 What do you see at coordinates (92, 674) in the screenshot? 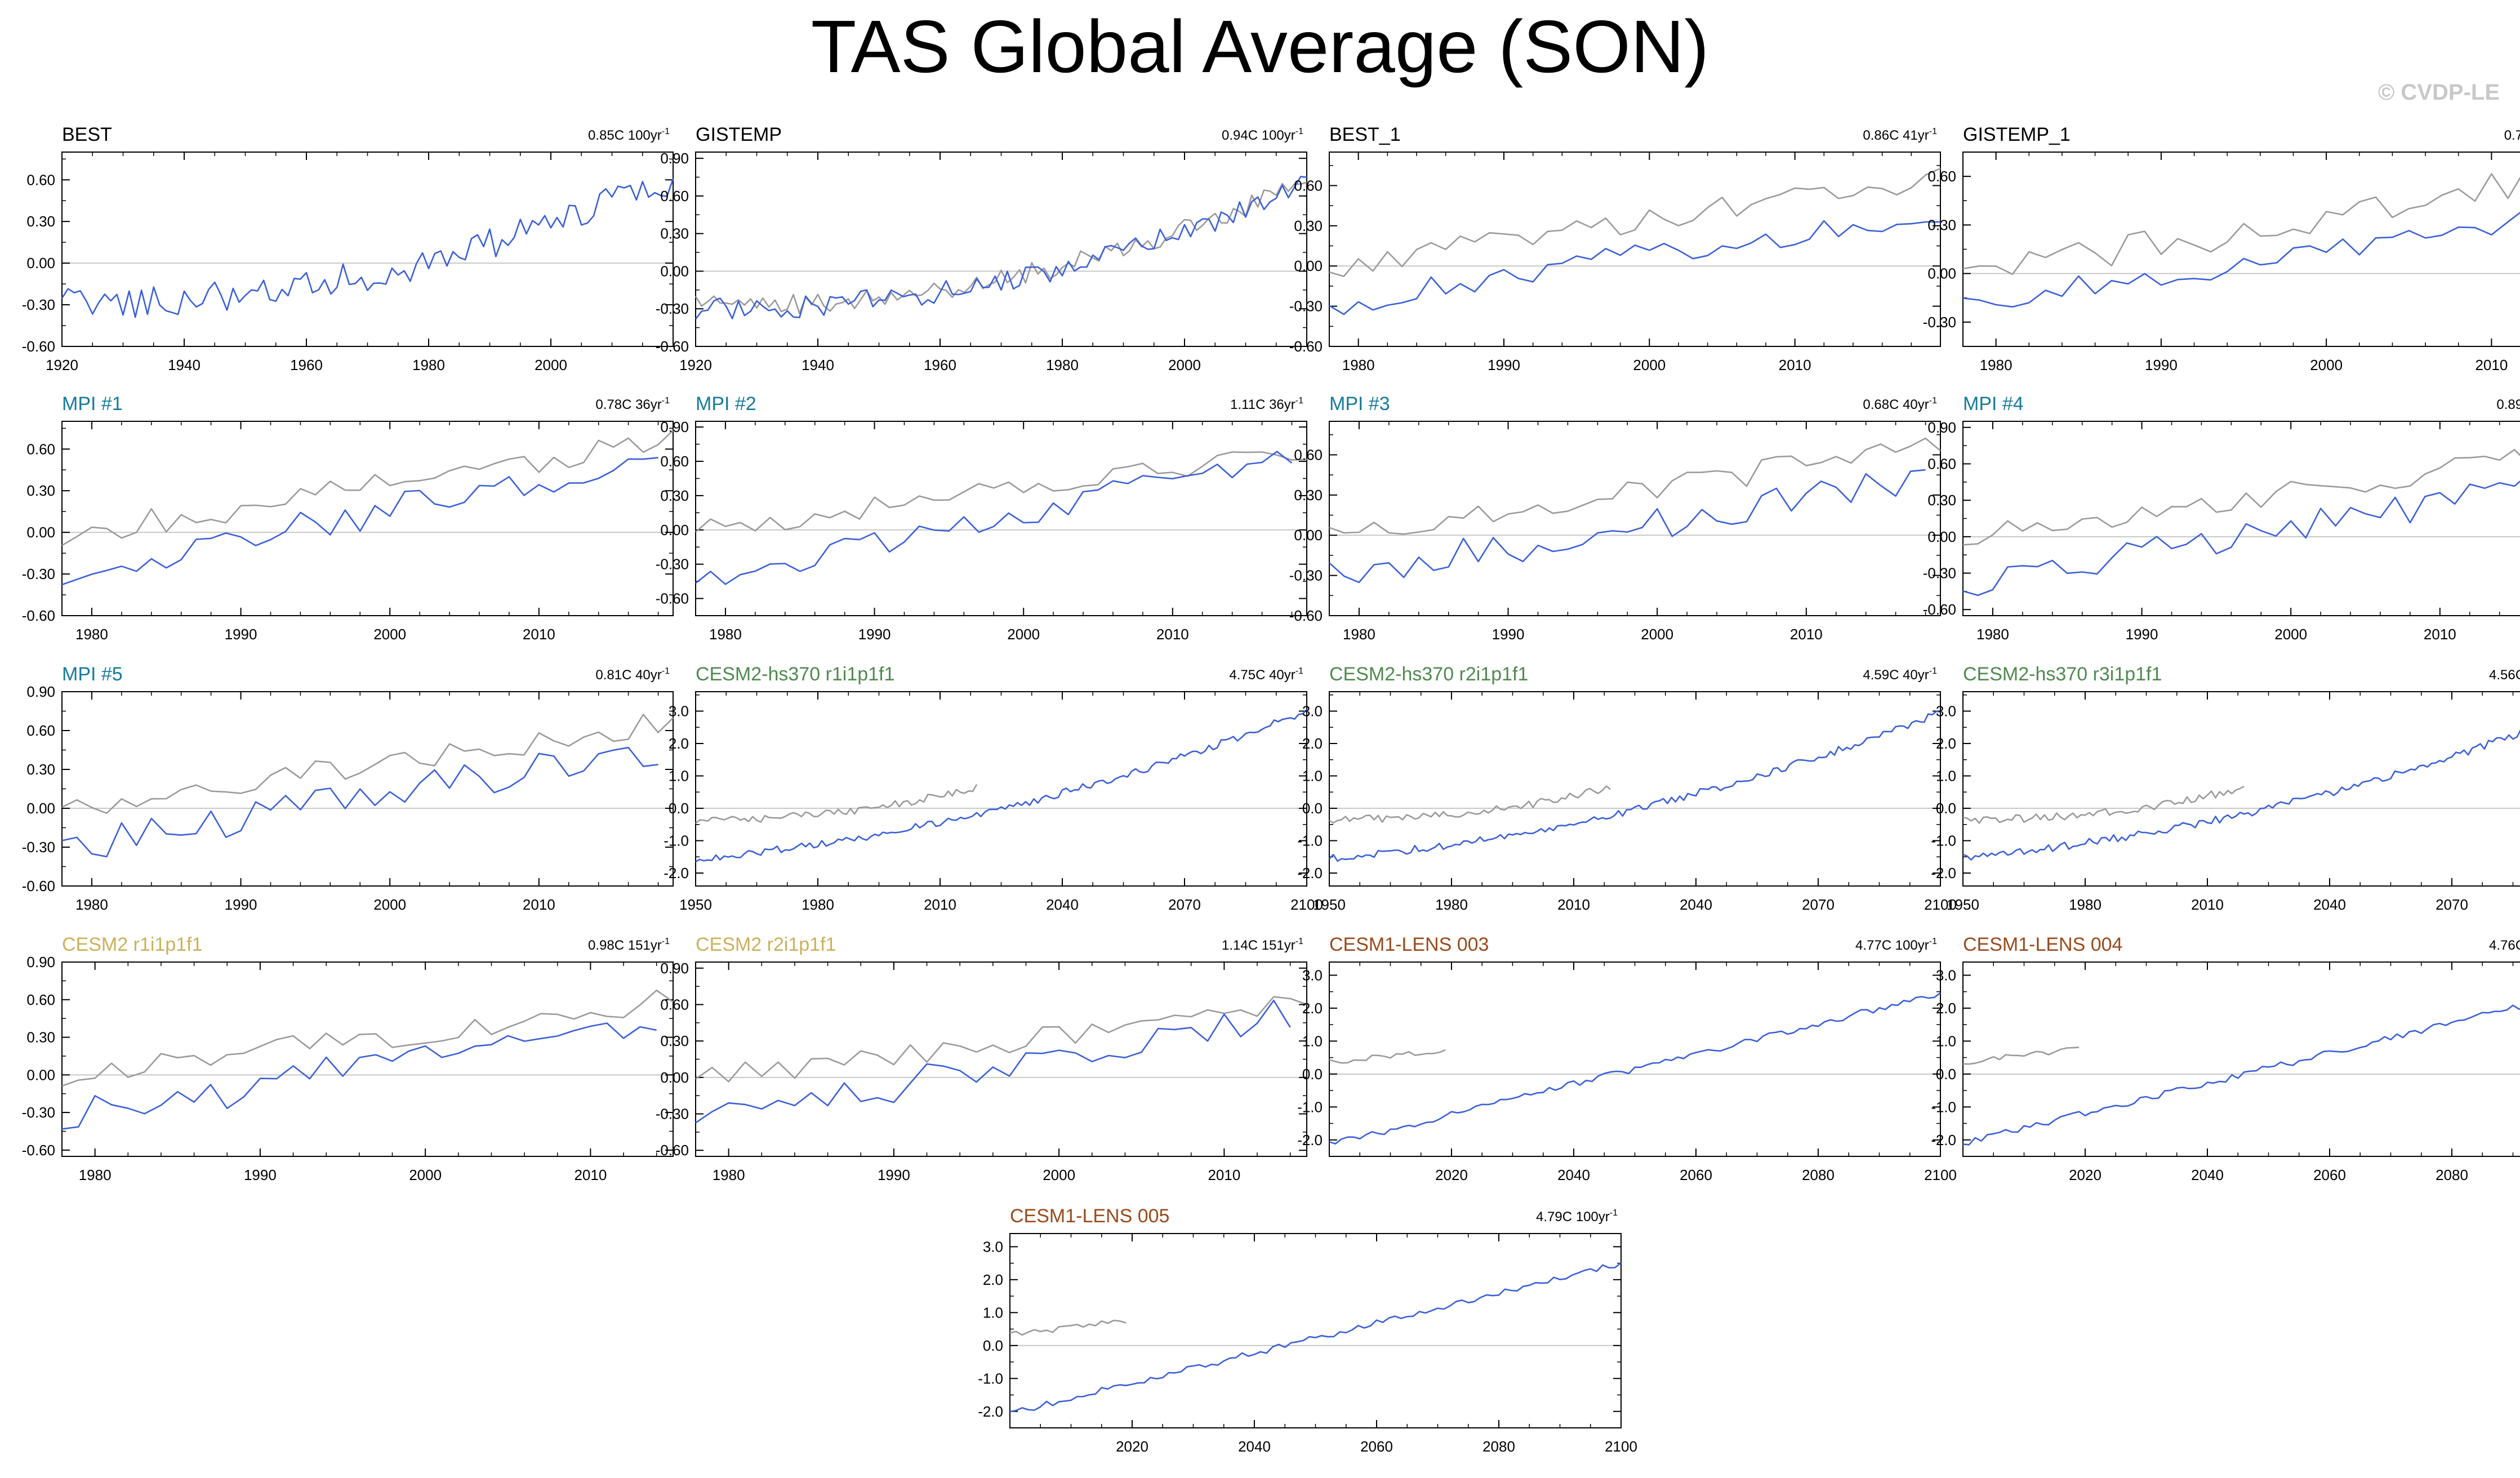
I see `panel-title: MPI #5` at bounding box center [92, 674].